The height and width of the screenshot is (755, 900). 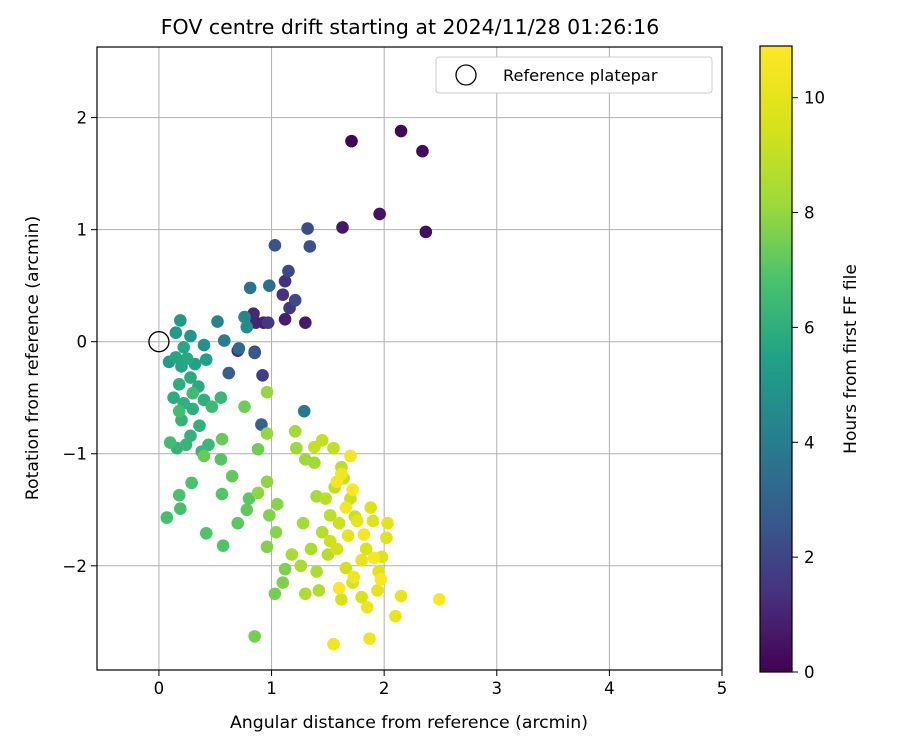 I want to click on legend: Reference platepar, so click(x=574, y=75).